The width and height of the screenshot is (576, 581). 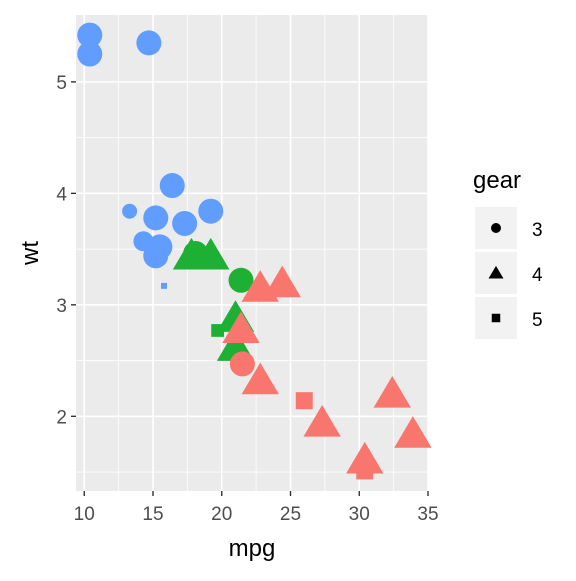 I want to click on x-tick-label: 35, so click(x=427, y=514).